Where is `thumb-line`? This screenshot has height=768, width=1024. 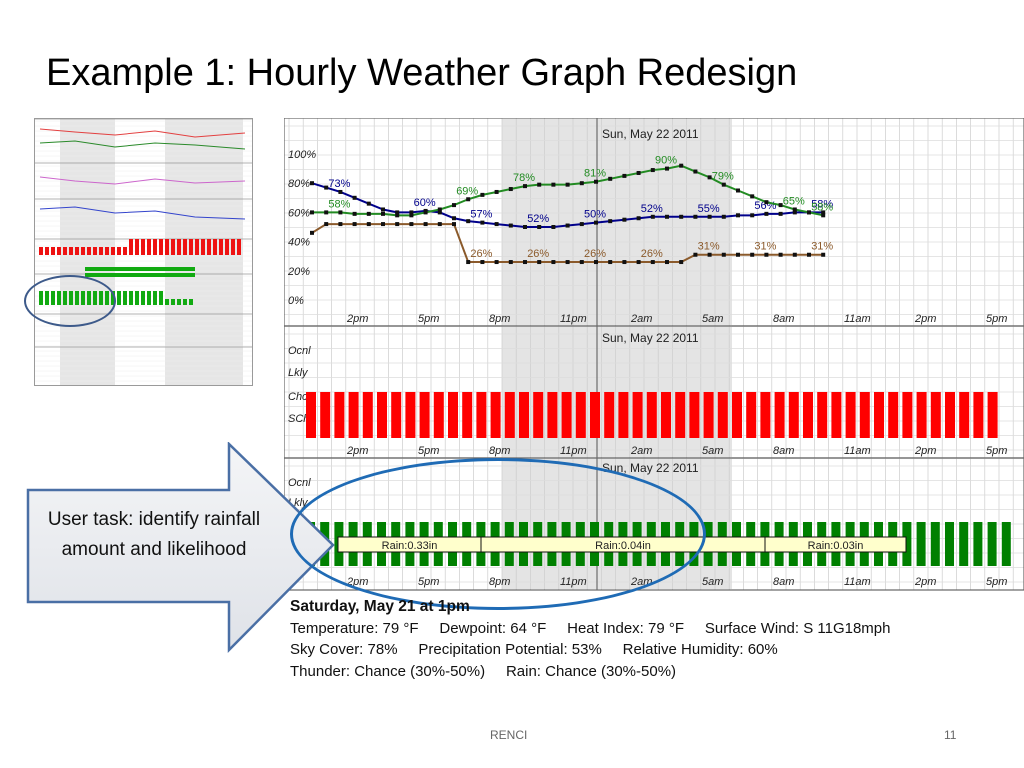
thumb-line is located at coordinates (142, 133).